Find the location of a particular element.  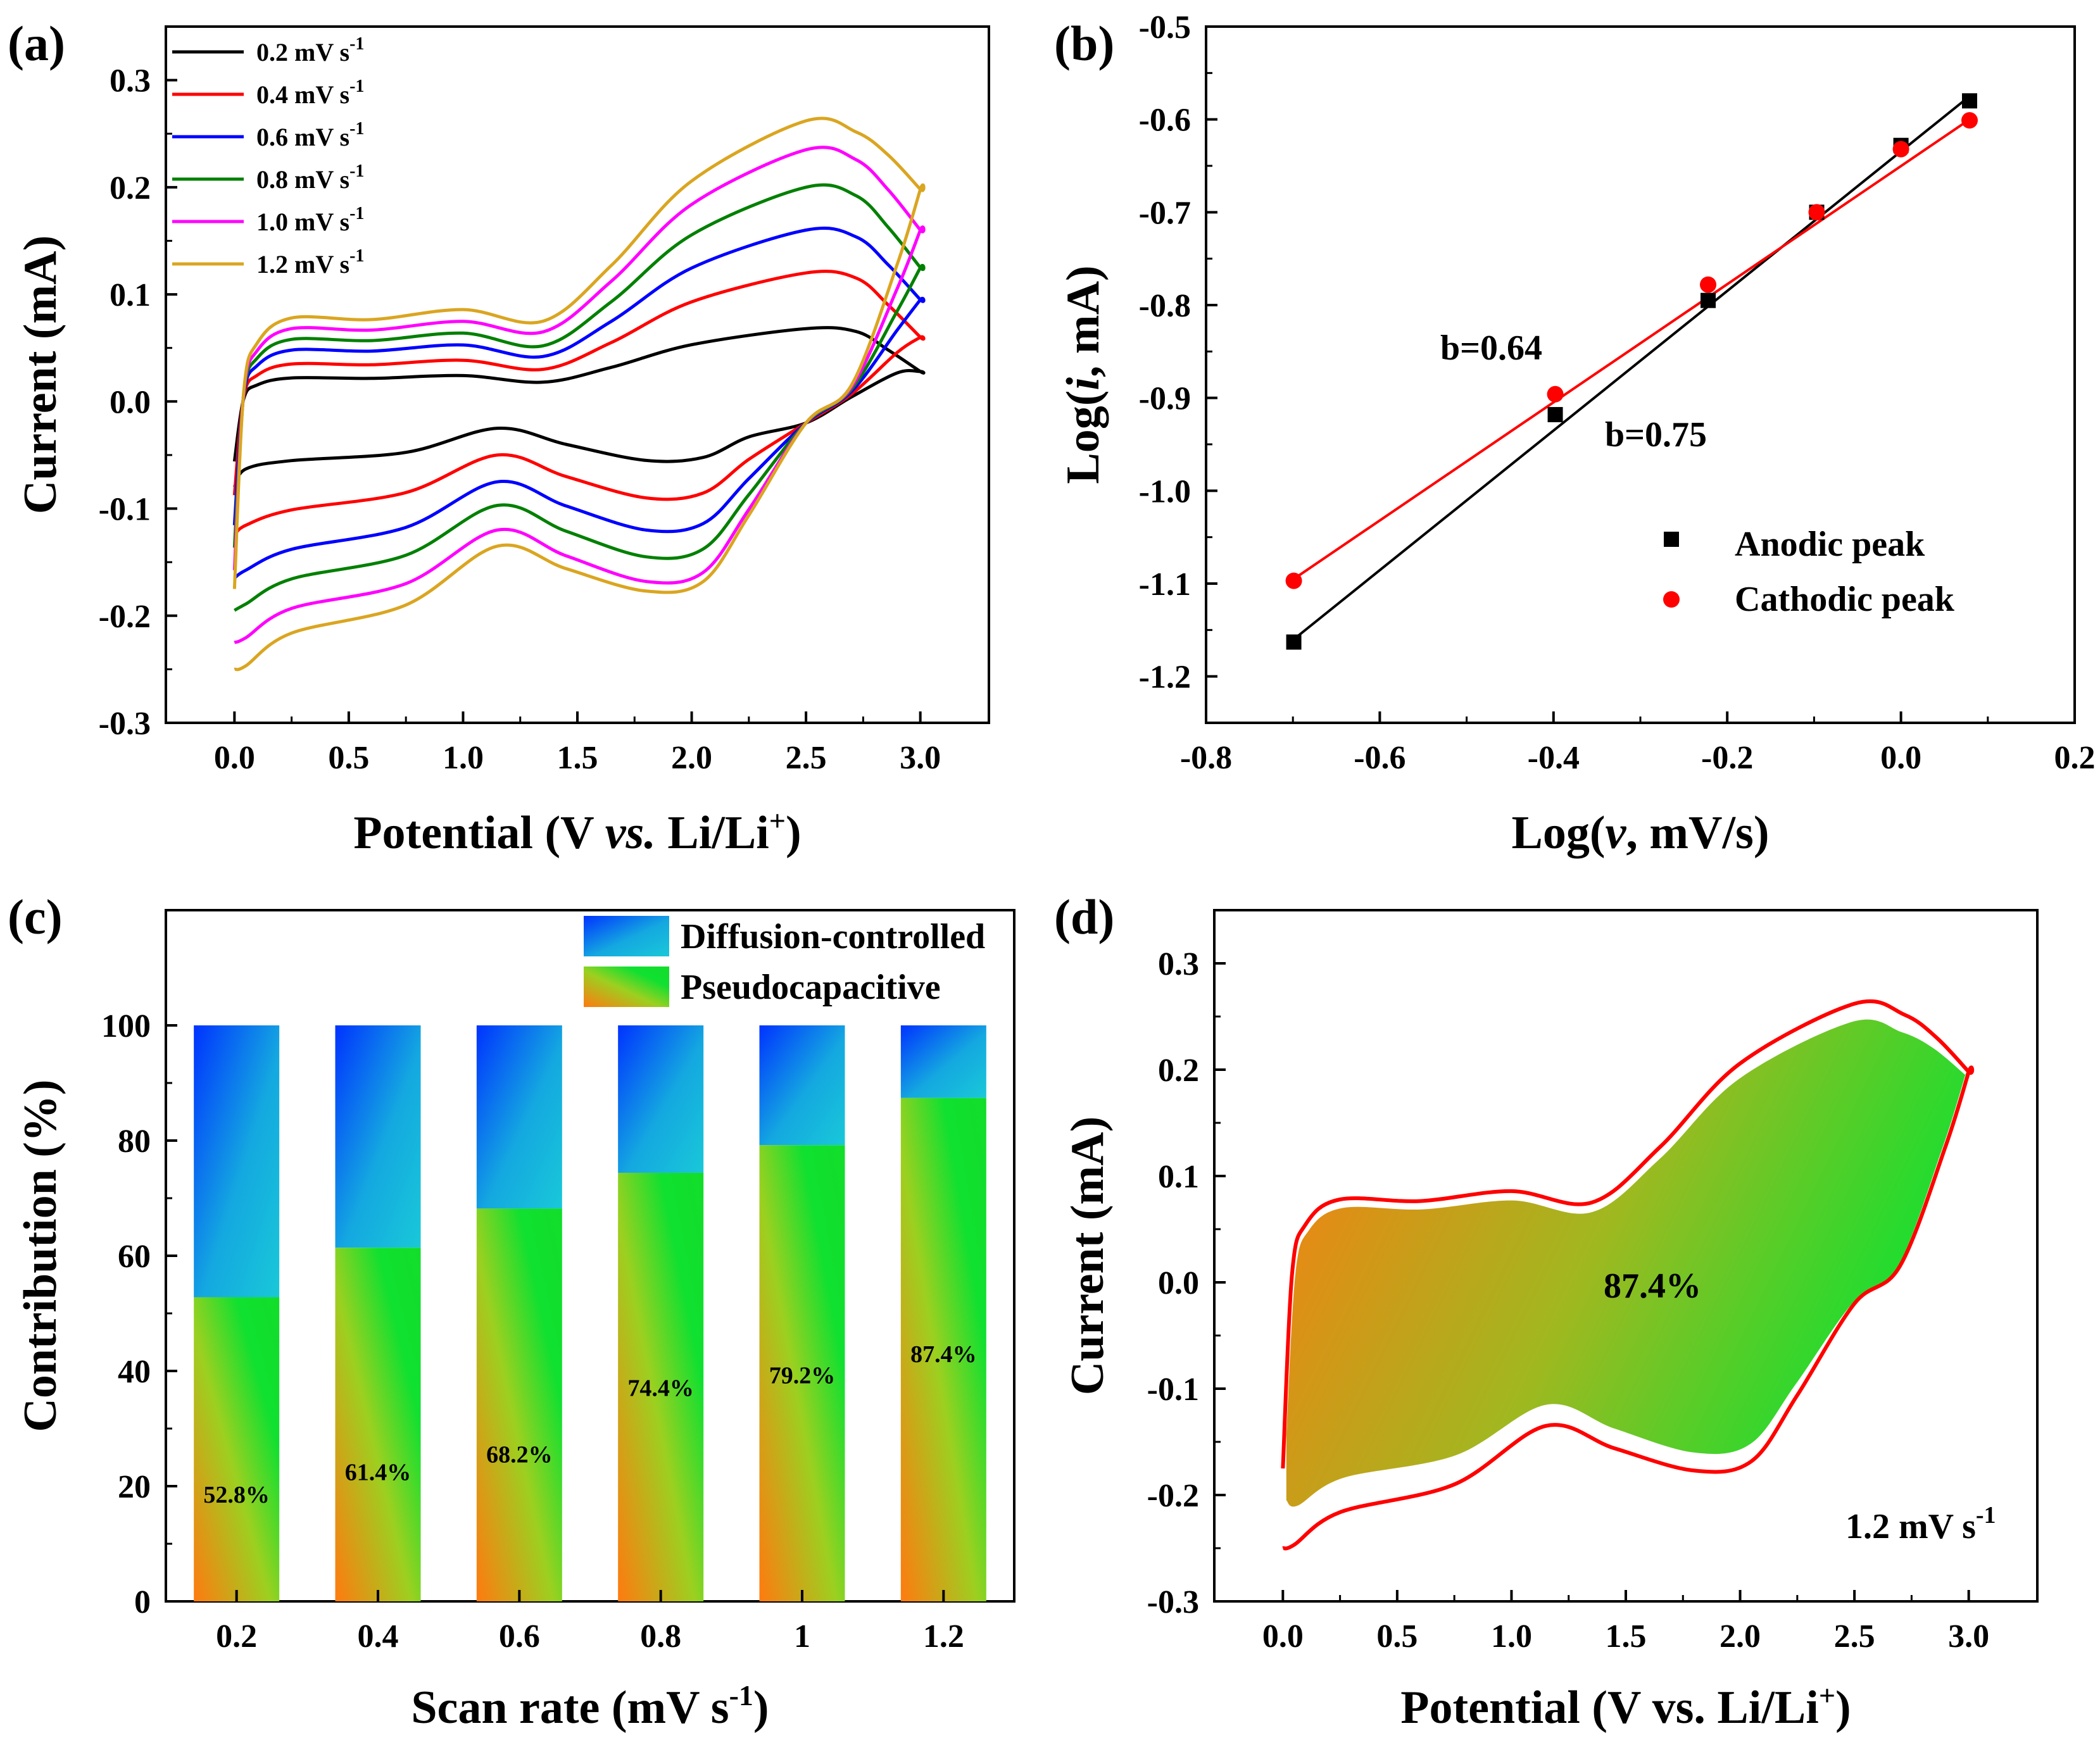

y-tick-label: -0.1 is located at coordinates (125, 510).